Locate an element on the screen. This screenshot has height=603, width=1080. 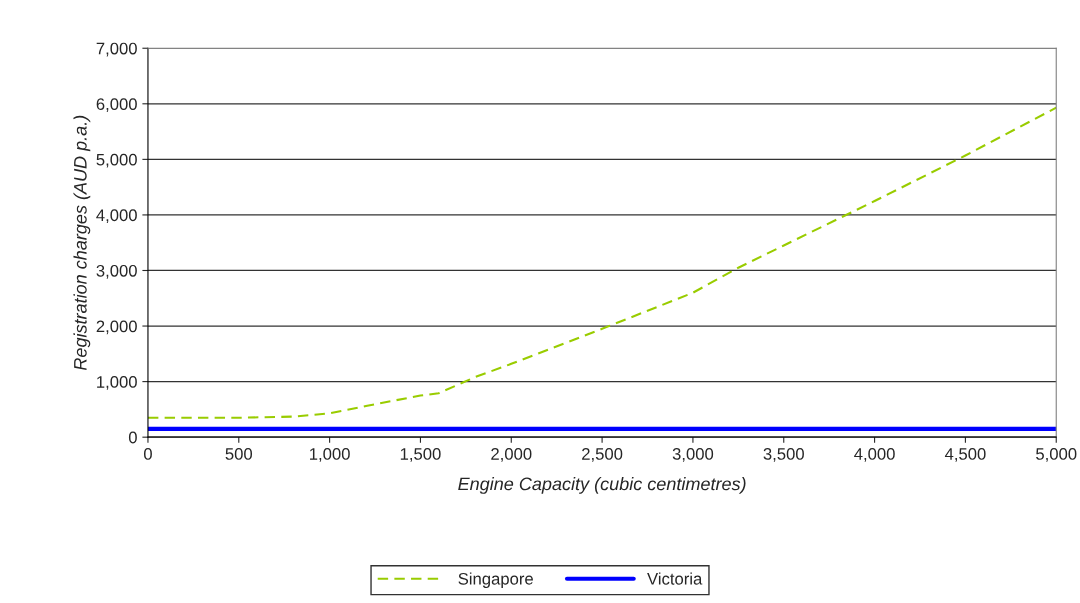
y-tick-label: 4,000 is located at coordinates (116, 216).